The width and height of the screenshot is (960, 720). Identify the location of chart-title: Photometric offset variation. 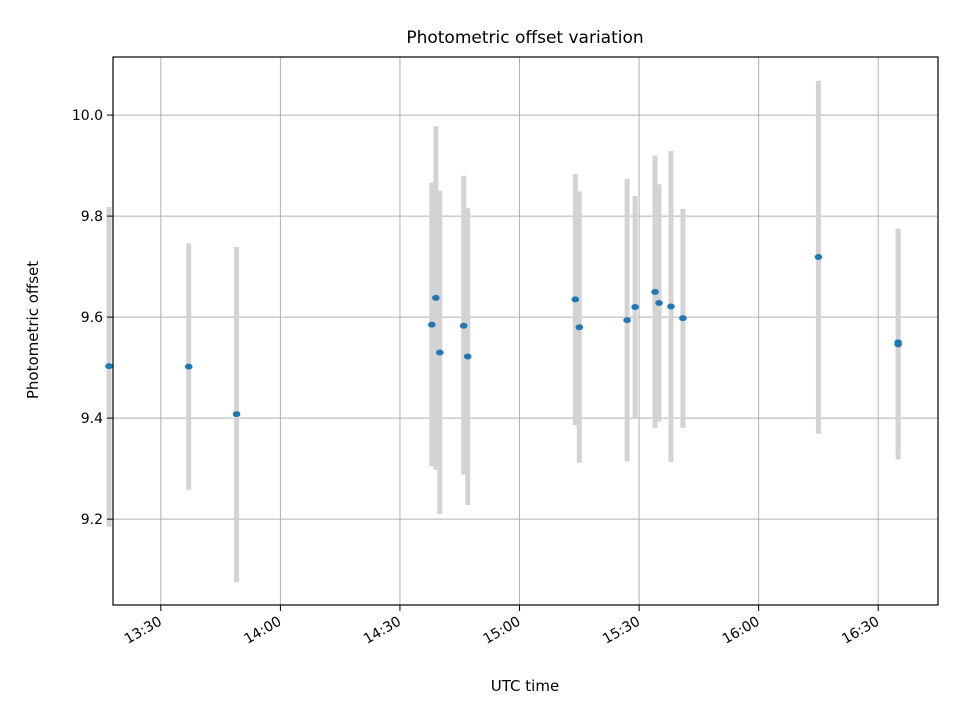
(524, 38).